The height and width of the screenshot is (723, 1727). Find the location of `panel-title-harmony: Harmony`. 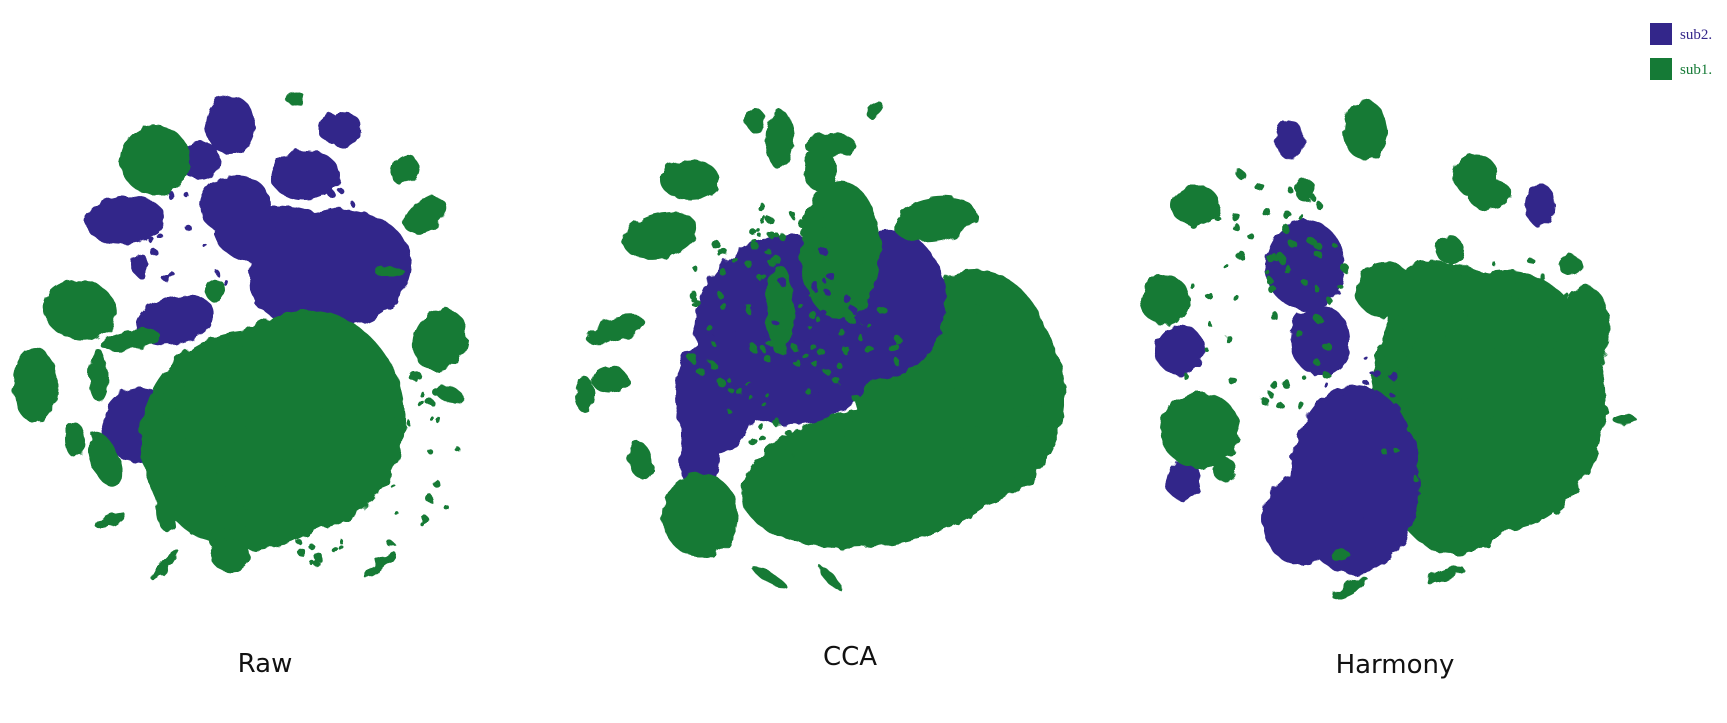

panel-title-harmony: Harmony is located at coordinates (1395, 665).